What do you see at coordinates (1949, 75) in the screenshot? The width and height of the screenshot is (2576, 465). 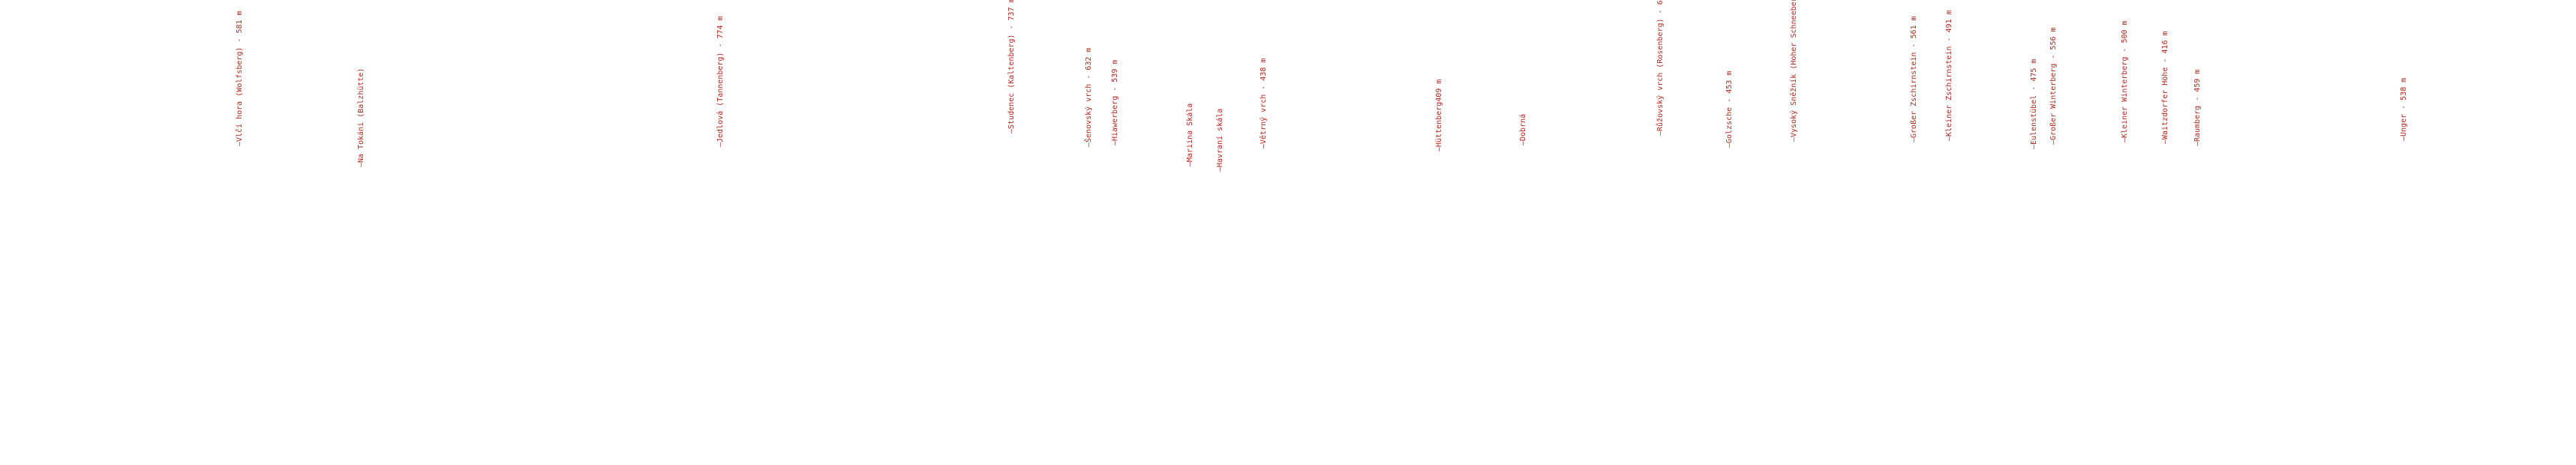 I see `peak-label-text: —Kleiner Zschirnstein - 491 m` at bounding box center [1949, 75].